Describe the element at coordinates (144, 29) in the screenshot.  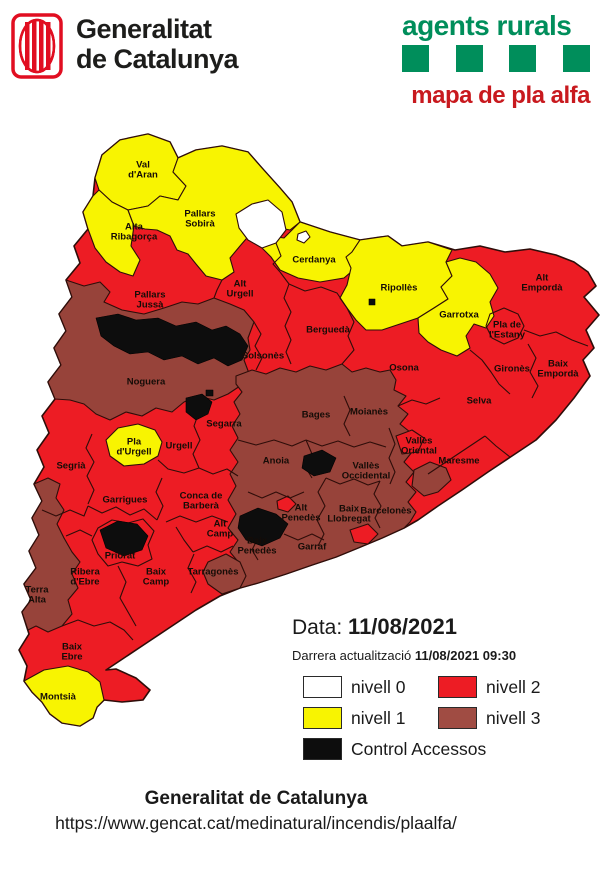
I see `org-title-line1: Generalitat` at that location.